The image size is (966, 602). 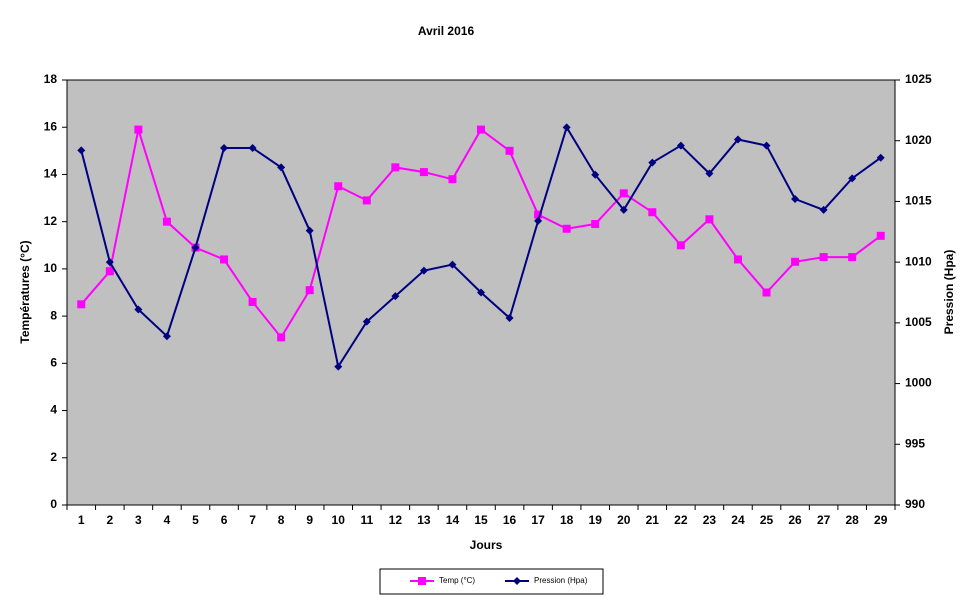 I want to click on y-tick-label: 8, so click(x=53, y=315).